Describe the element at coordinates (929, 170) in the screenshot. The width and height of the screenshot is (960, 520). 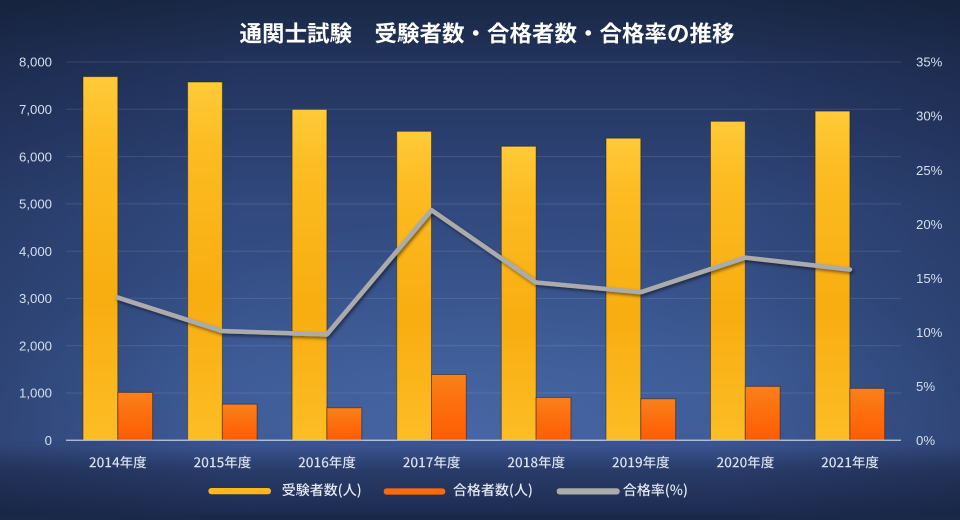
I see `svg-text: 25%` at that location.